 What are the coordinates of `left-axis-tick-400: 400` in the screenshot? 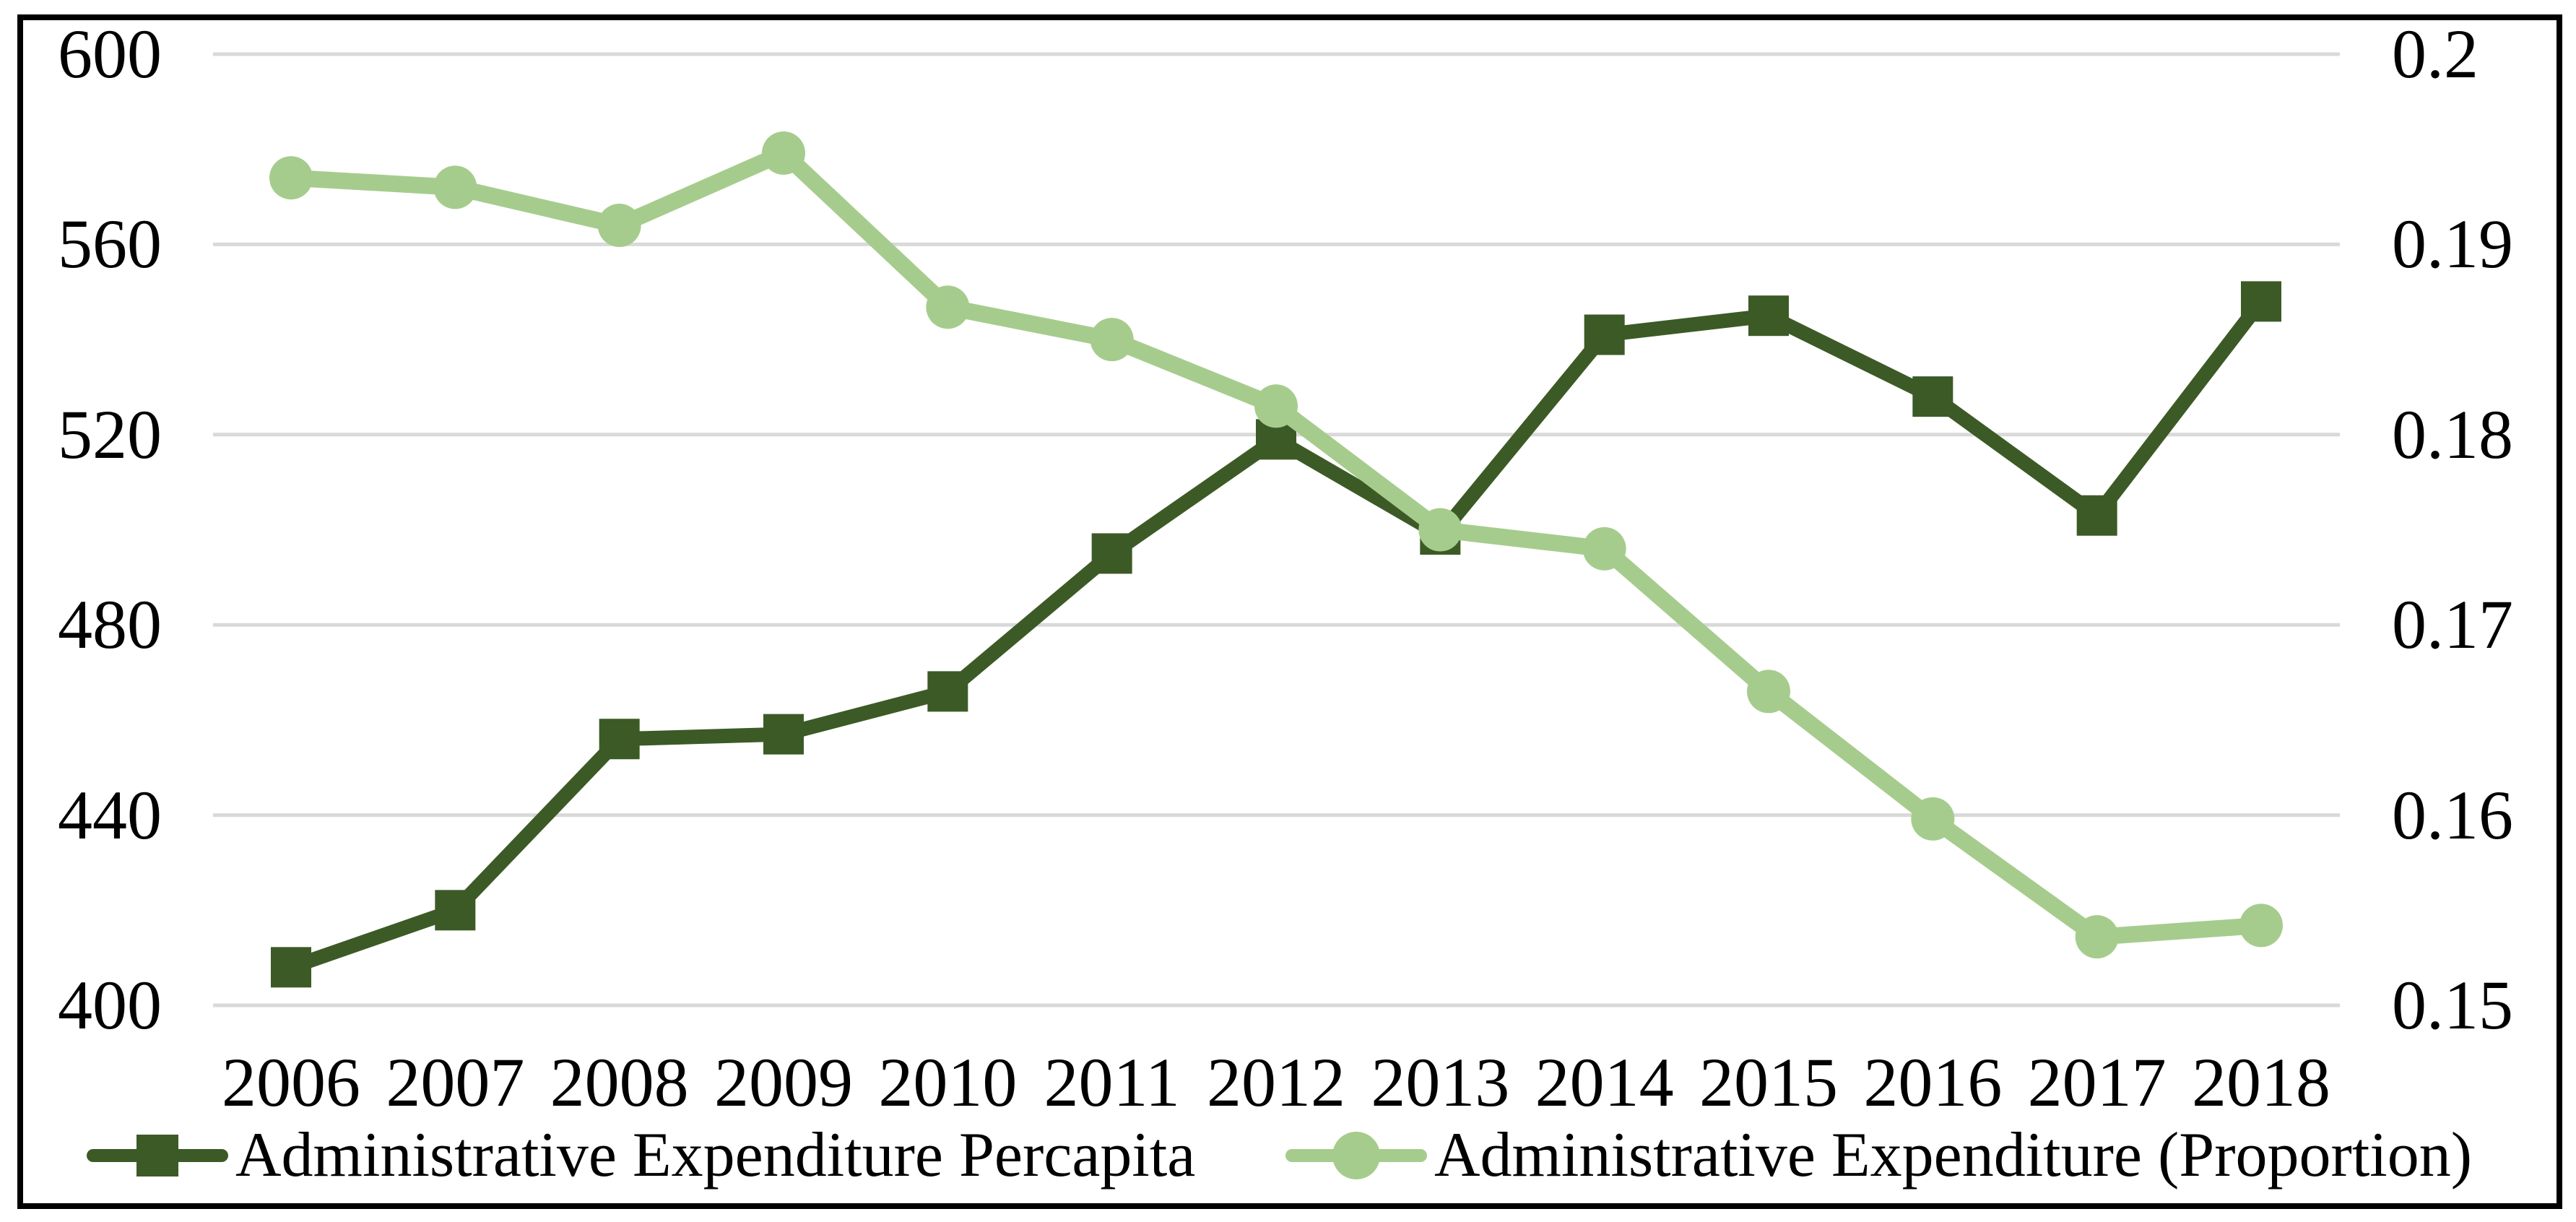 It's located at (110, 1005).